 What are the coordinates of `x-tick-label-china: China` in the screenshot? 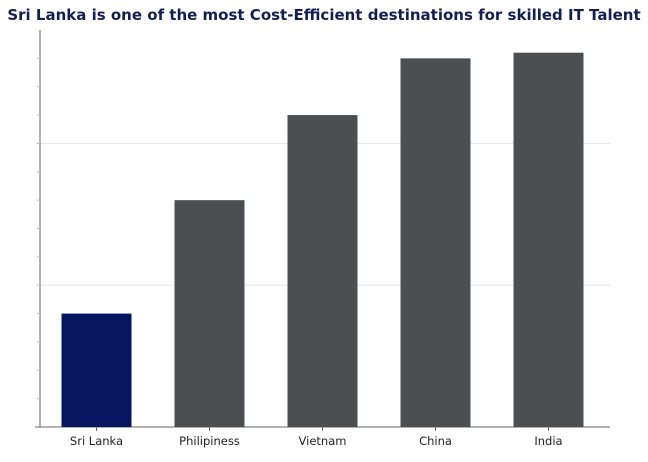 It's located at (435, 441).